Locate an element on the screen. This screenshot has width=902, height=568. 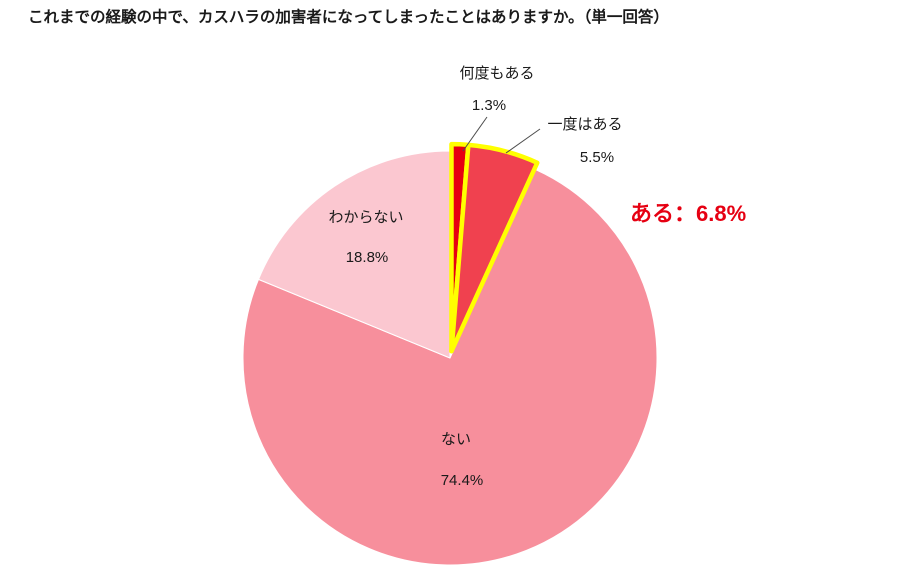
slice-value-0: 1.3% is located at coordinates (489, 105).